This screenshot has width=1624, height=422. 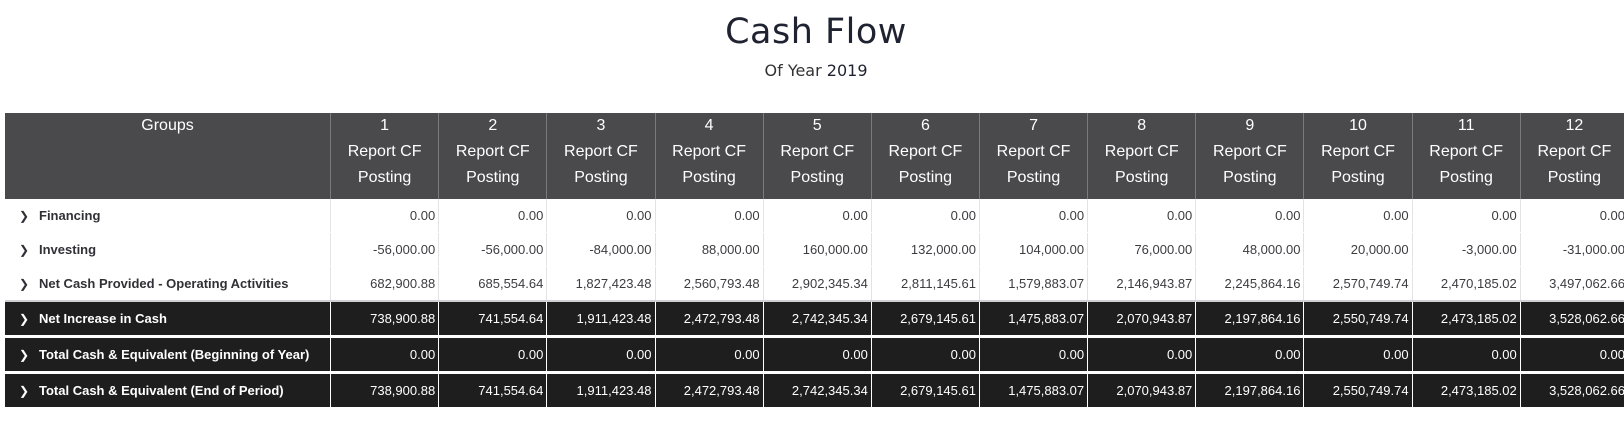 I want to click on groups-header-label: Groups, so click(x=167, y=125).